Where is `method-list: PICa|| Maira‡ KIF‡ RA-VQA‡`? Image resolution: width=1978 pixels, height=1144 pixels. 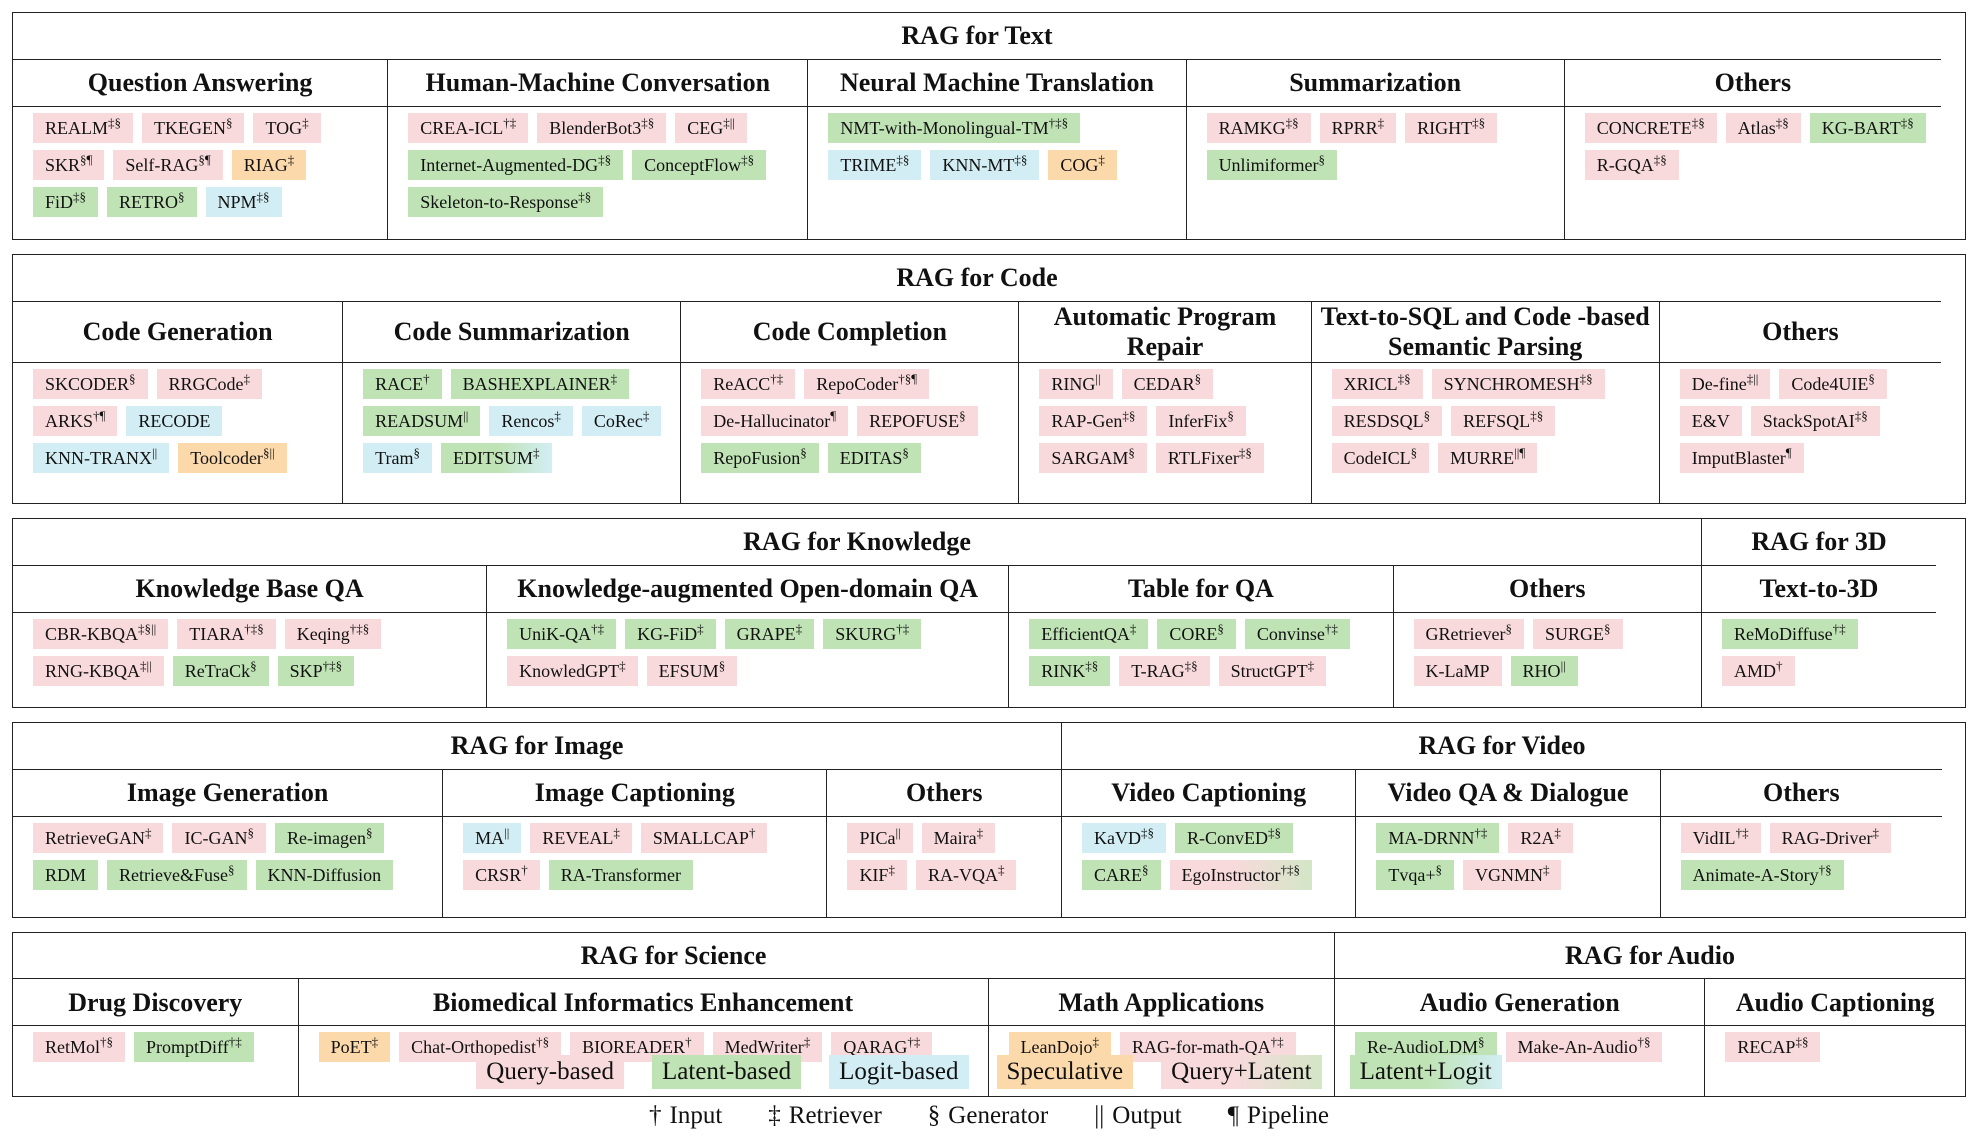
method-list: PICa|| Maira‡ KIF‡ RA-VQA‡ is located at coordinates (944, 867).